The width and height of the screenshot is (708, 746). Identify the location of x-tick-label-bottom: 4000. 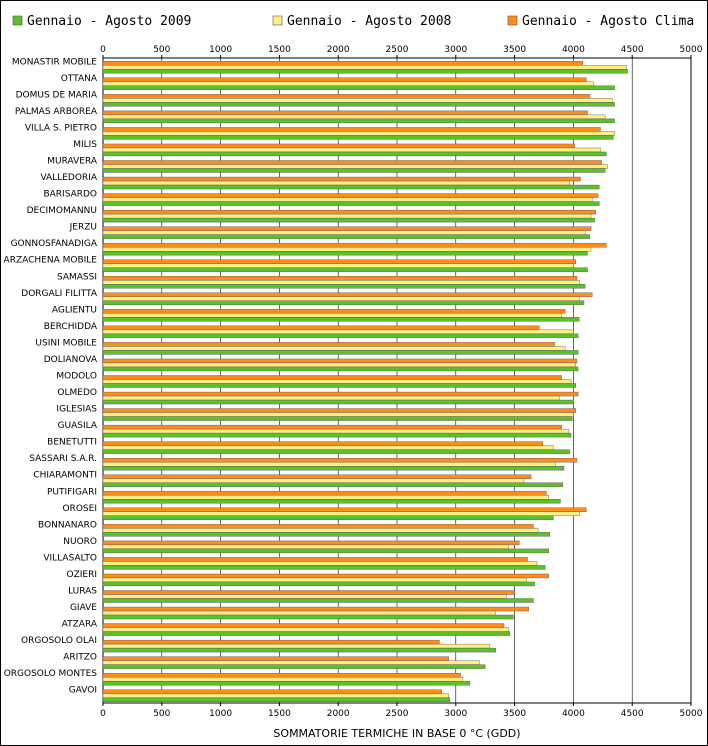
(573, 714).